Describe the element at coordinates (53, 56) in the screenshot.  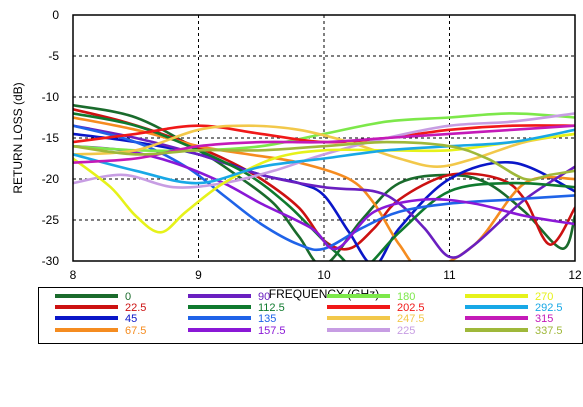
I see `y-tick-label: -5` at that location.